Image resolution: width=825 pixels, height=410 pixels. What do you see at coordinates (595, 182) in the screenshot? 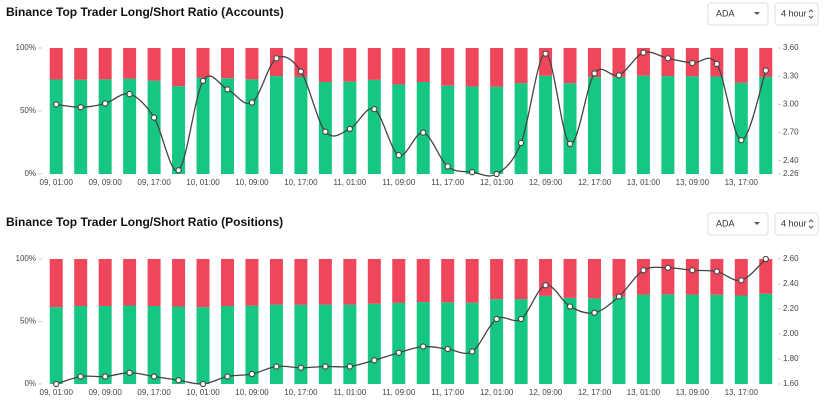
I see `x-tick-label: 12, 17:00` at bounding box center [595, 182].